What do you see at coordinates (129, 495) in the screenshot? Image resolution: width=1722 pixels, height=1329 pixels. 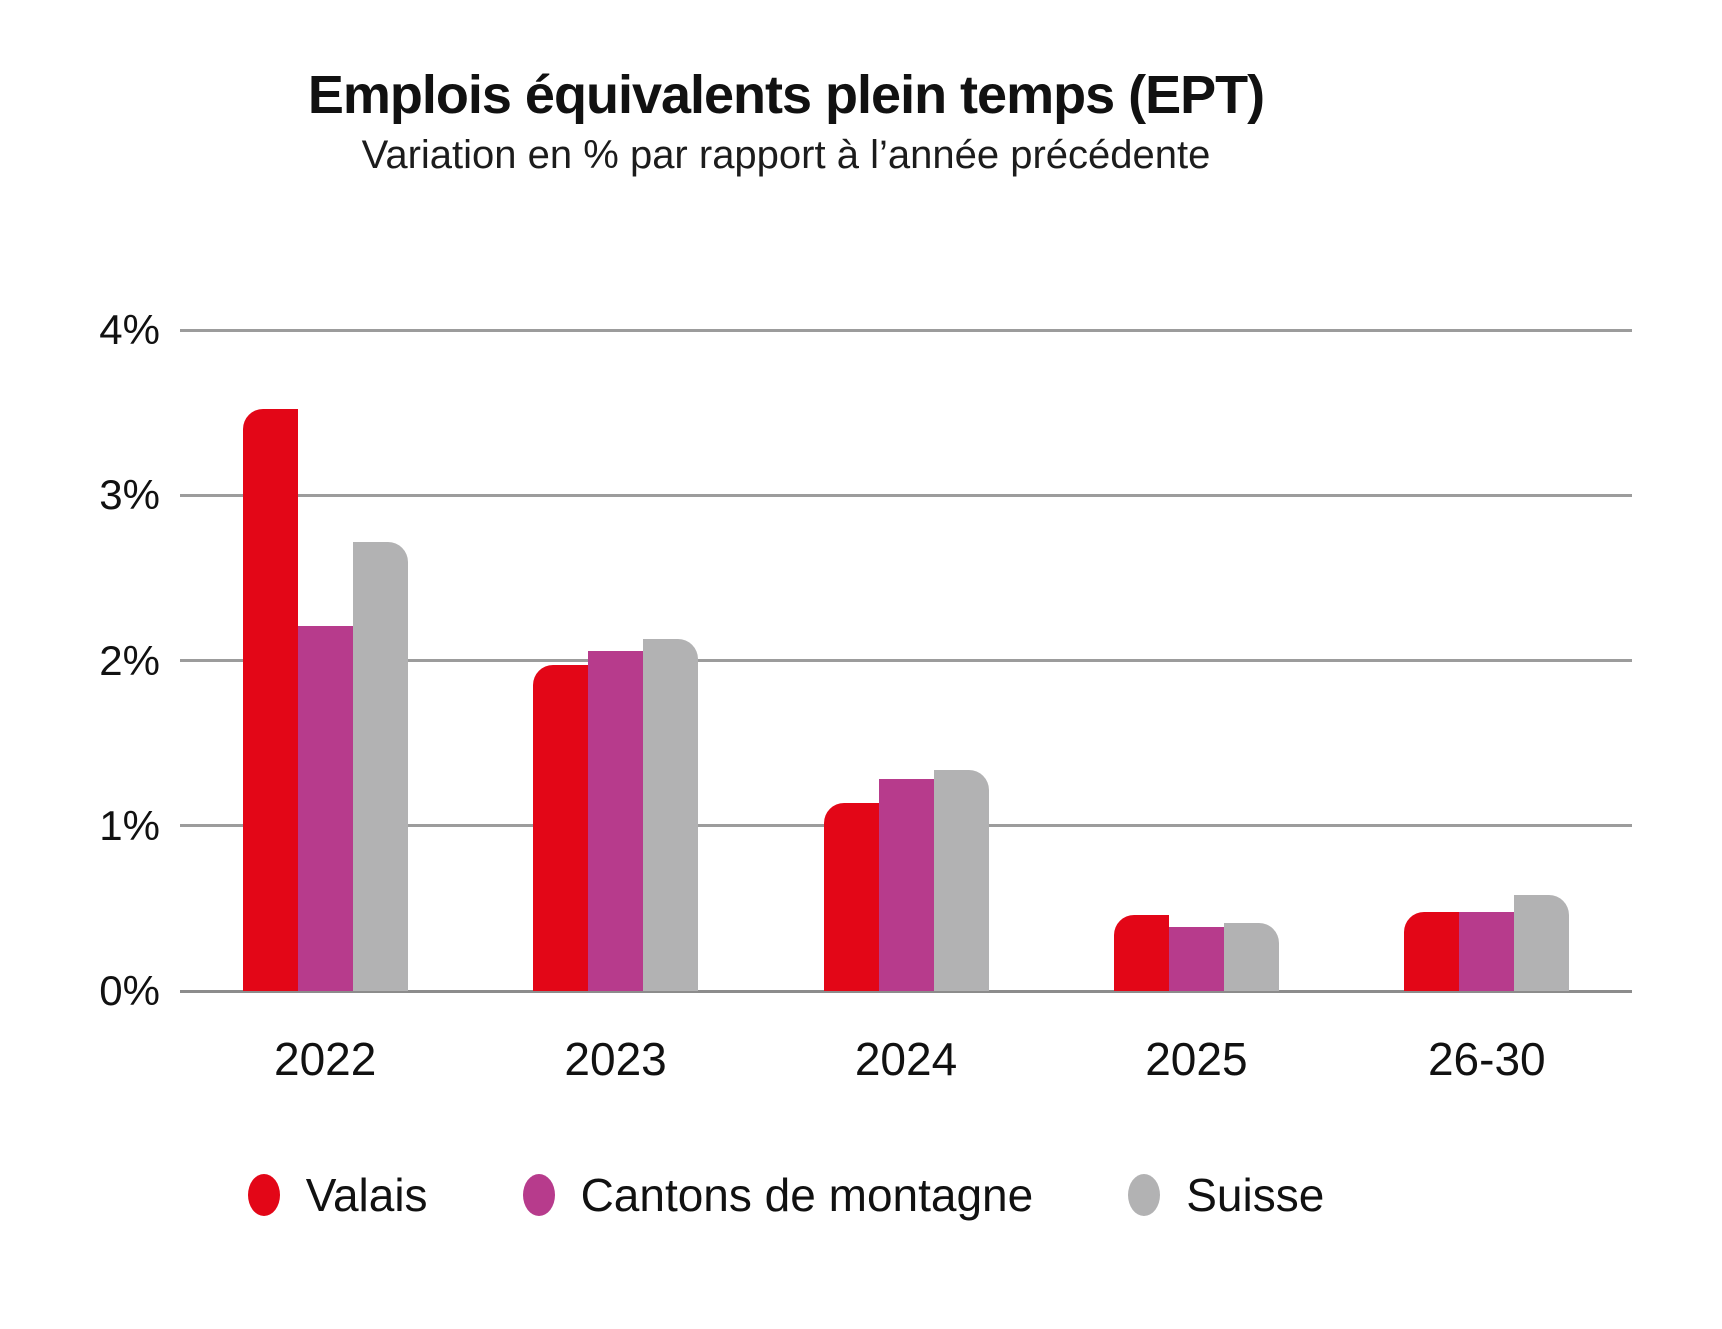 I see `y-tick-label-3%: 3%` at bounding box center [129, 495].